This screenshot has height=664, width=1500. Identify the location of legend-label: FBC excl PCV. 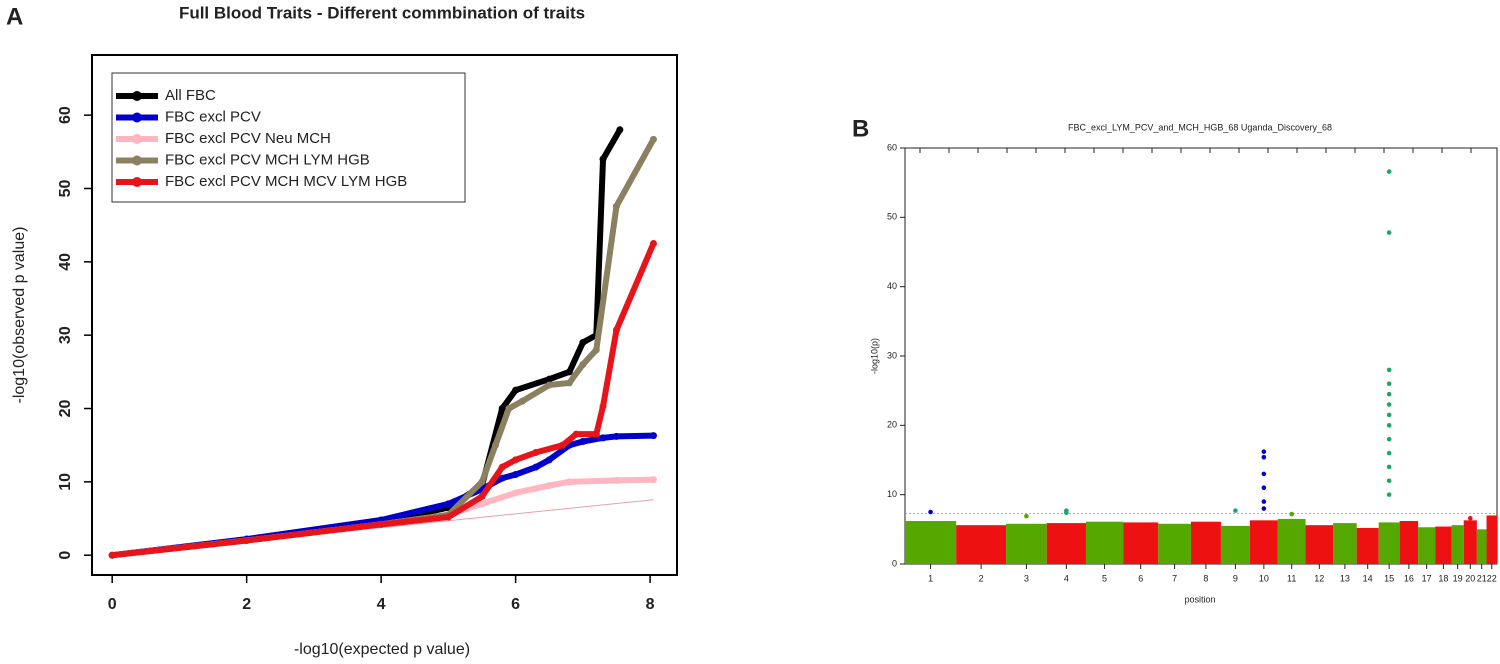
(213, 116).